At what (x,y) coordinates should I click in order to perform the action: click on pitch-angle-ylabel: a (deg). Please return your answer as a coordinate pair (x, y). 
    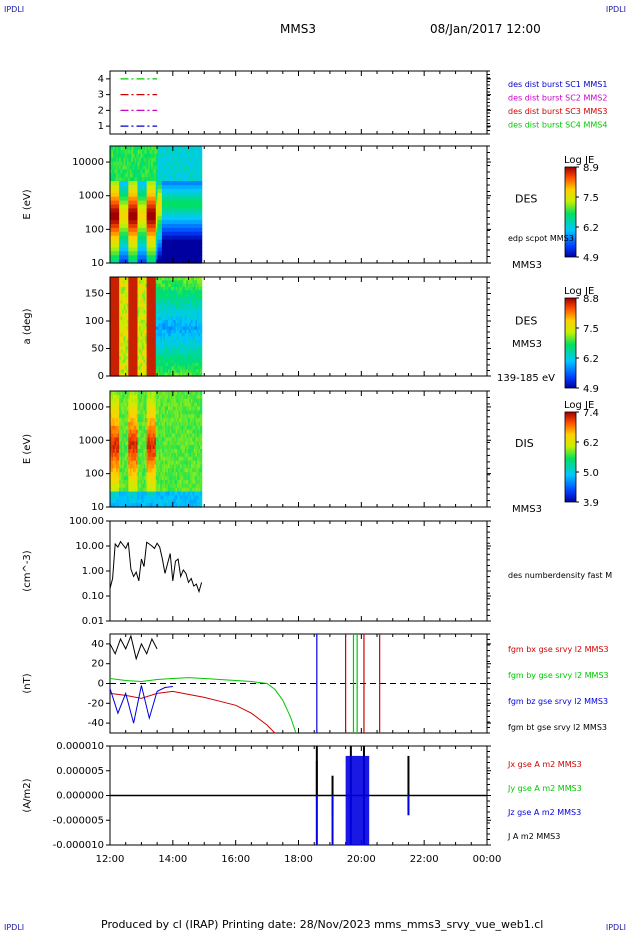
    Looking at the image, I should click on (27, 326).